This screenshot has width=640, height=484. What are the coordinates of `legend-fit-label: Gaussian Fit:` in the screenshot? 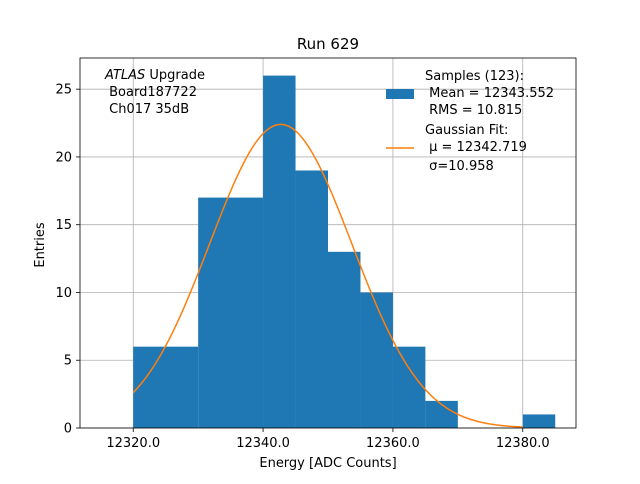 It's located at (466, 130).